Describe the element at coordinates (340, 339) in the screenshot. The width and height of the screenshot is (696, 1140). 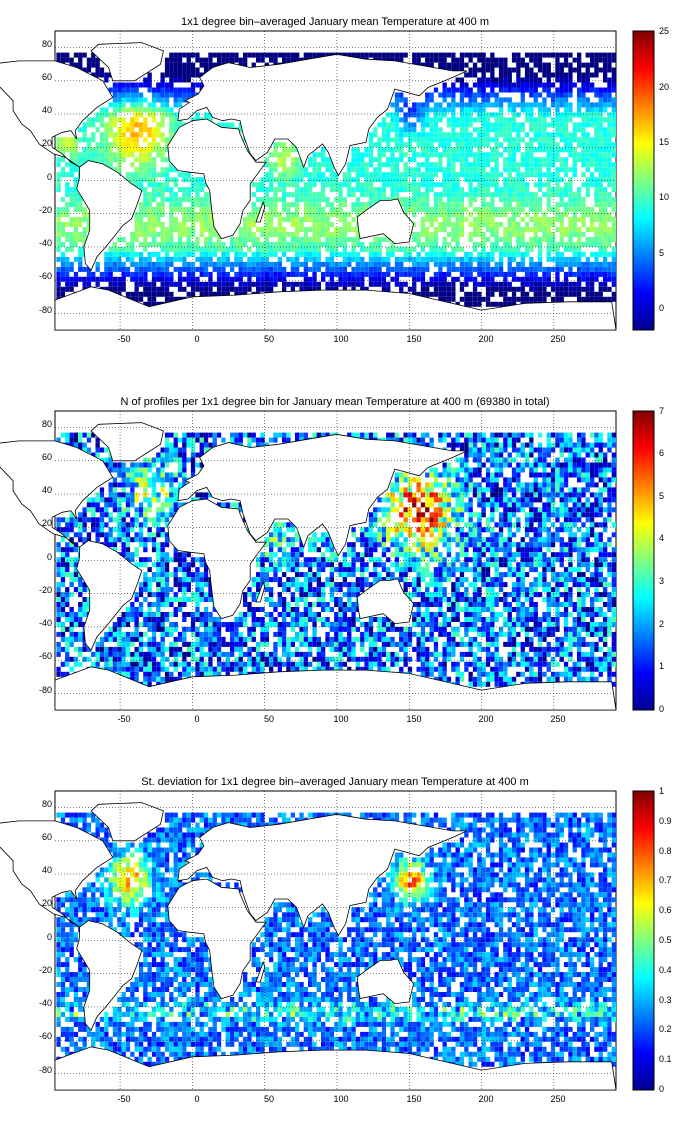
I see `x-tick-label: 100` at that location.